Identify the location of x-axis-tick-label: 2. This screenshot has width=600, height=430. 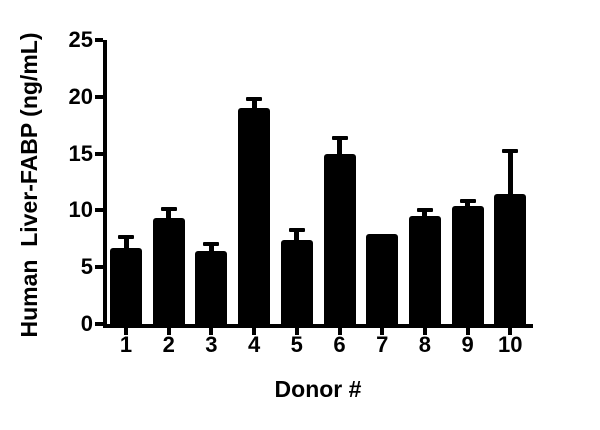
(168, 344).